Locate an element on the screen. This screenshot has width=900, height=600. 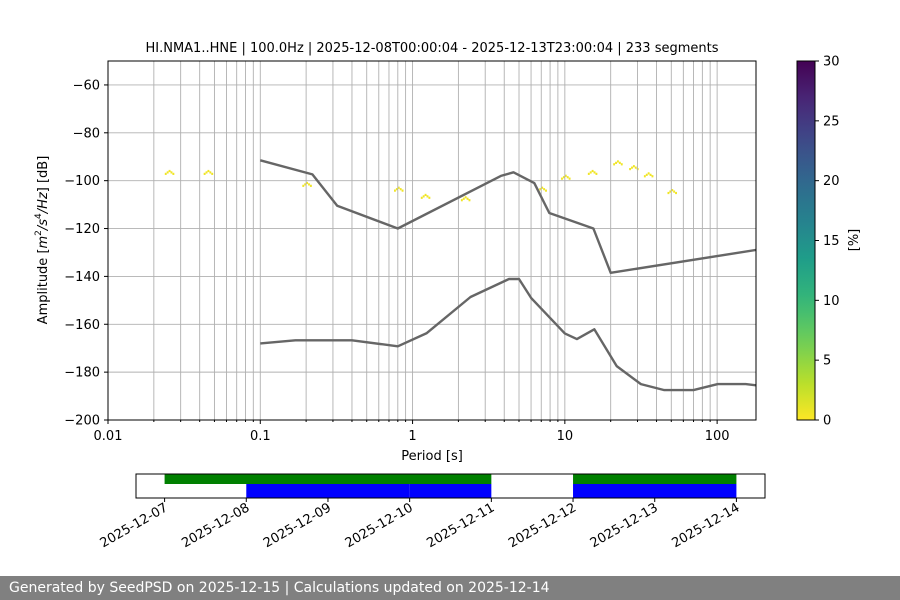
y-tick-label: −160 is located at coordinates (82, 325).